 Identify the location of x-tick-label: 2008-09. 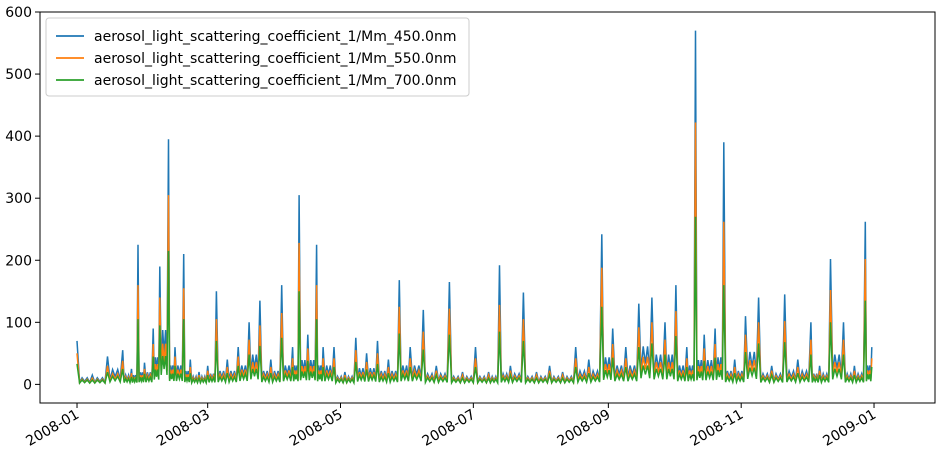
(584, 428).